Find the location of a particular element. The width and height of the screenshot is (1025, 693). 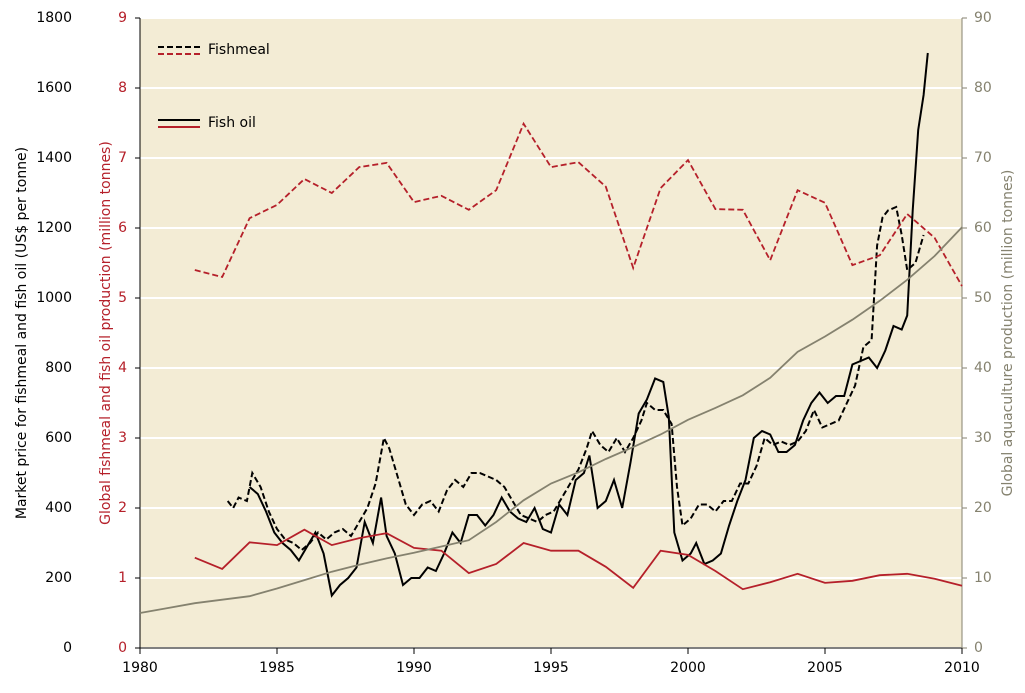

y-tick-label: 1200 is located at coordinates (54, 228).